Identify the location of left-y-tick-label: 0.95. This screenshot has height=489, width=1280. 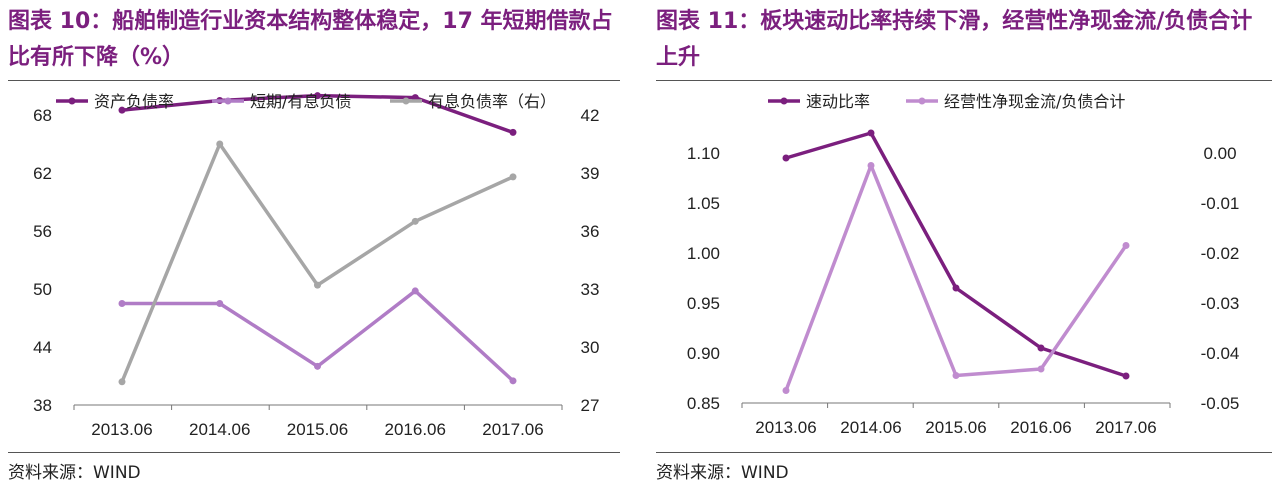
(703, 303).